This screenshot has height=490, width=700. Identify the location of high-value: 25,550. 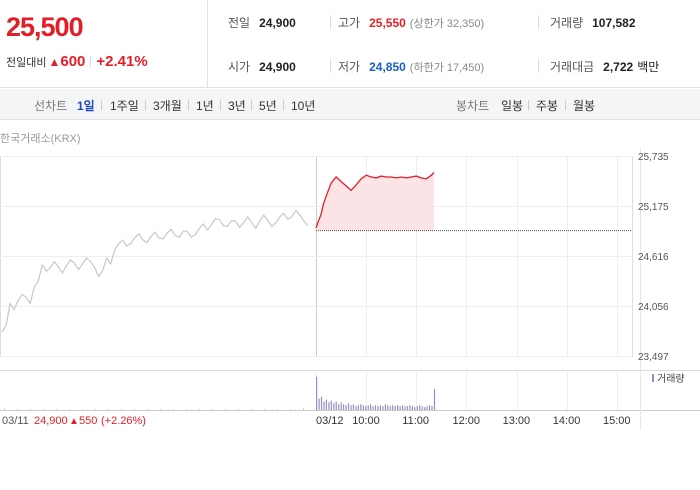
(387, 23).